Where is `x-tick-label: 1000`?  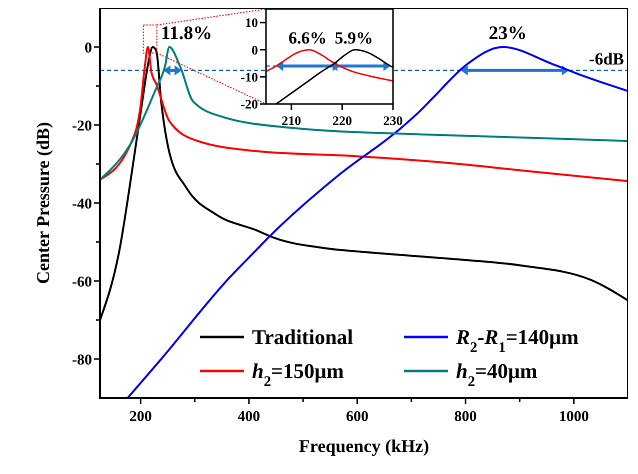 x-tick-label: 1000 is located at coordinates (573, 417).